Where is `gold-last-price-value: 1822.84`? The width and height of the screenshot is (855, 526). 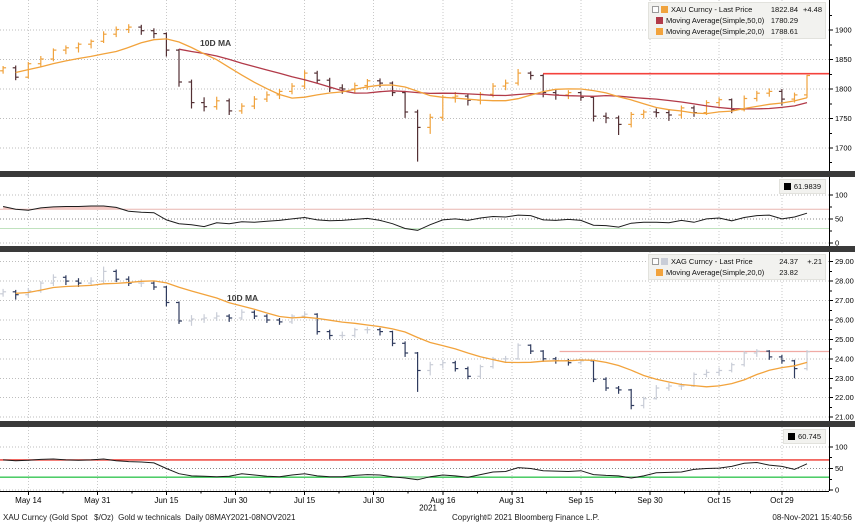
gold-last-price-value: 1822.84 is located at coordinates (784, 9).